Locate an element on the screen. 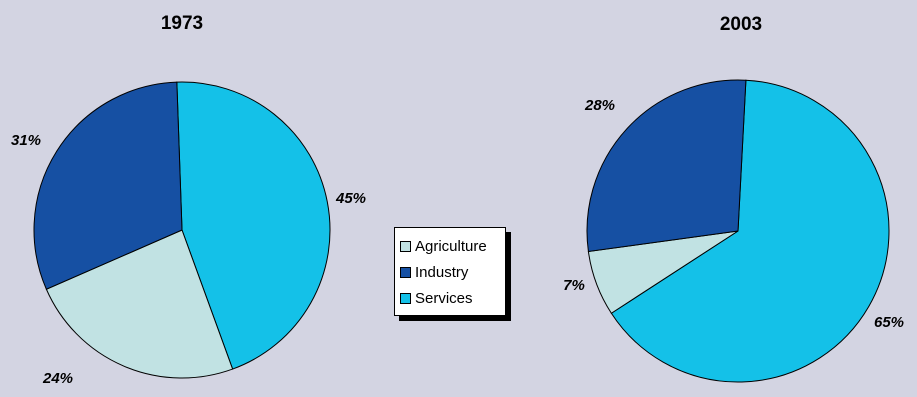  legend-swatch-industry is located at coordinates (405, 272).